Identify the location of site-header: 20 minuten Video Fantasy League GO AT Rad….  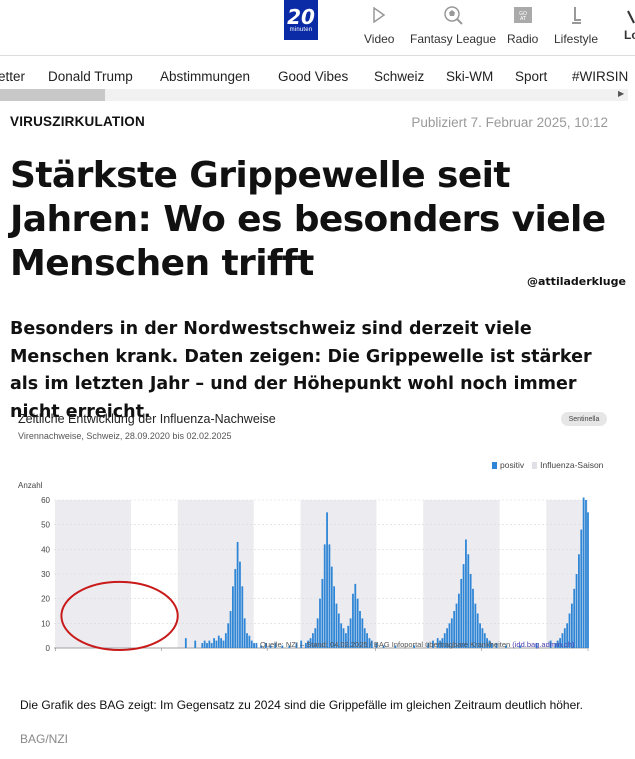
(317, 27).